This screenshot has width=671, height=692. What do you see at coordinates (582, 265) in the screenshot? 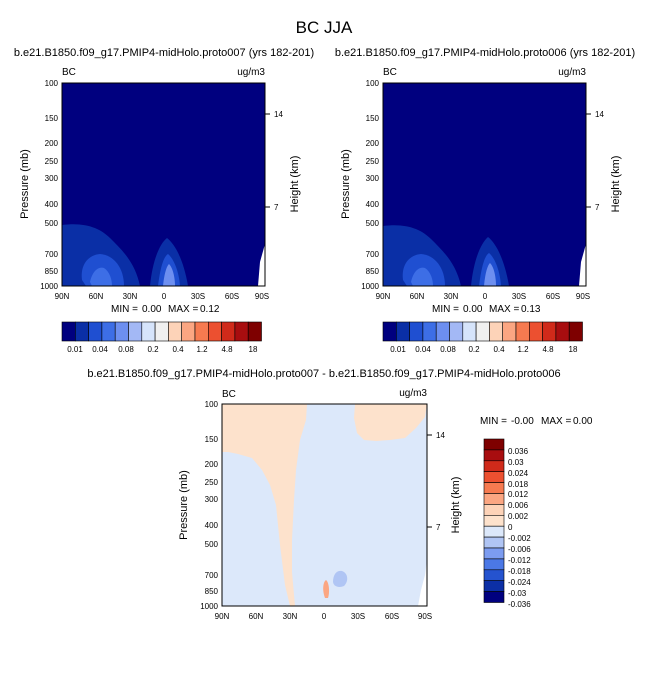
I see `panel-2-surface` at bounding box center [582, 265].